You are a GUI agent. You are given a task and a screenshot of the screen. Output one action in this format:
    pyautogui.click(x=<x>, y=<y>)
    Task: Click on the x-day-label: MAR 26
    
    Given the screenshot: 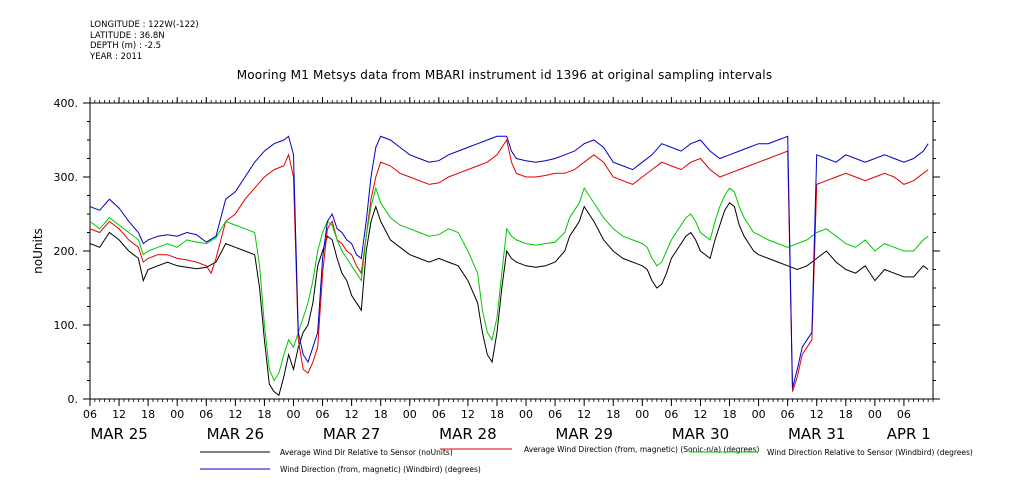 What is the action you would take?
    pyautogui.click(x=235, y=434)
    